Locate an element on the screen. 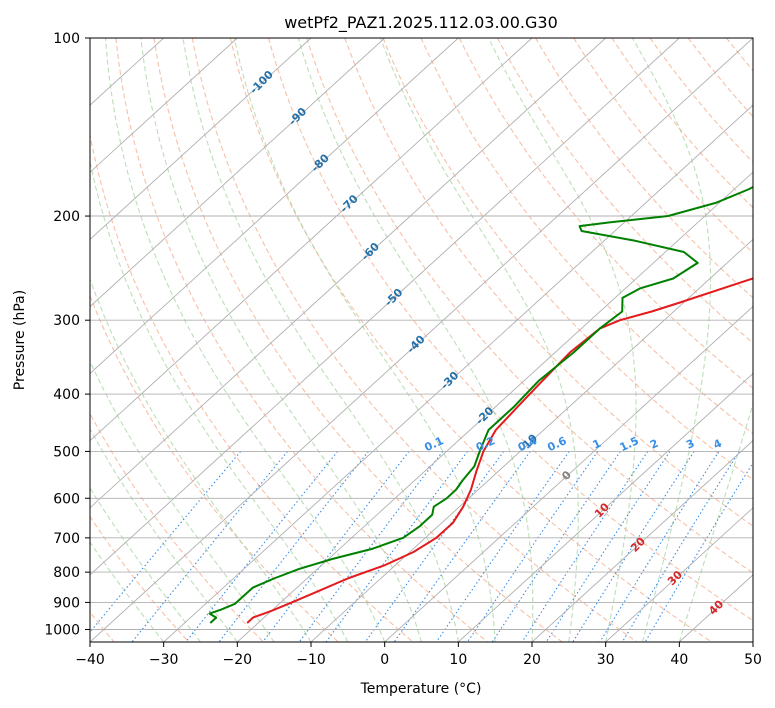 The image size is (775, 708). y-tick-label: 100 is located at coordinates (66, 39).